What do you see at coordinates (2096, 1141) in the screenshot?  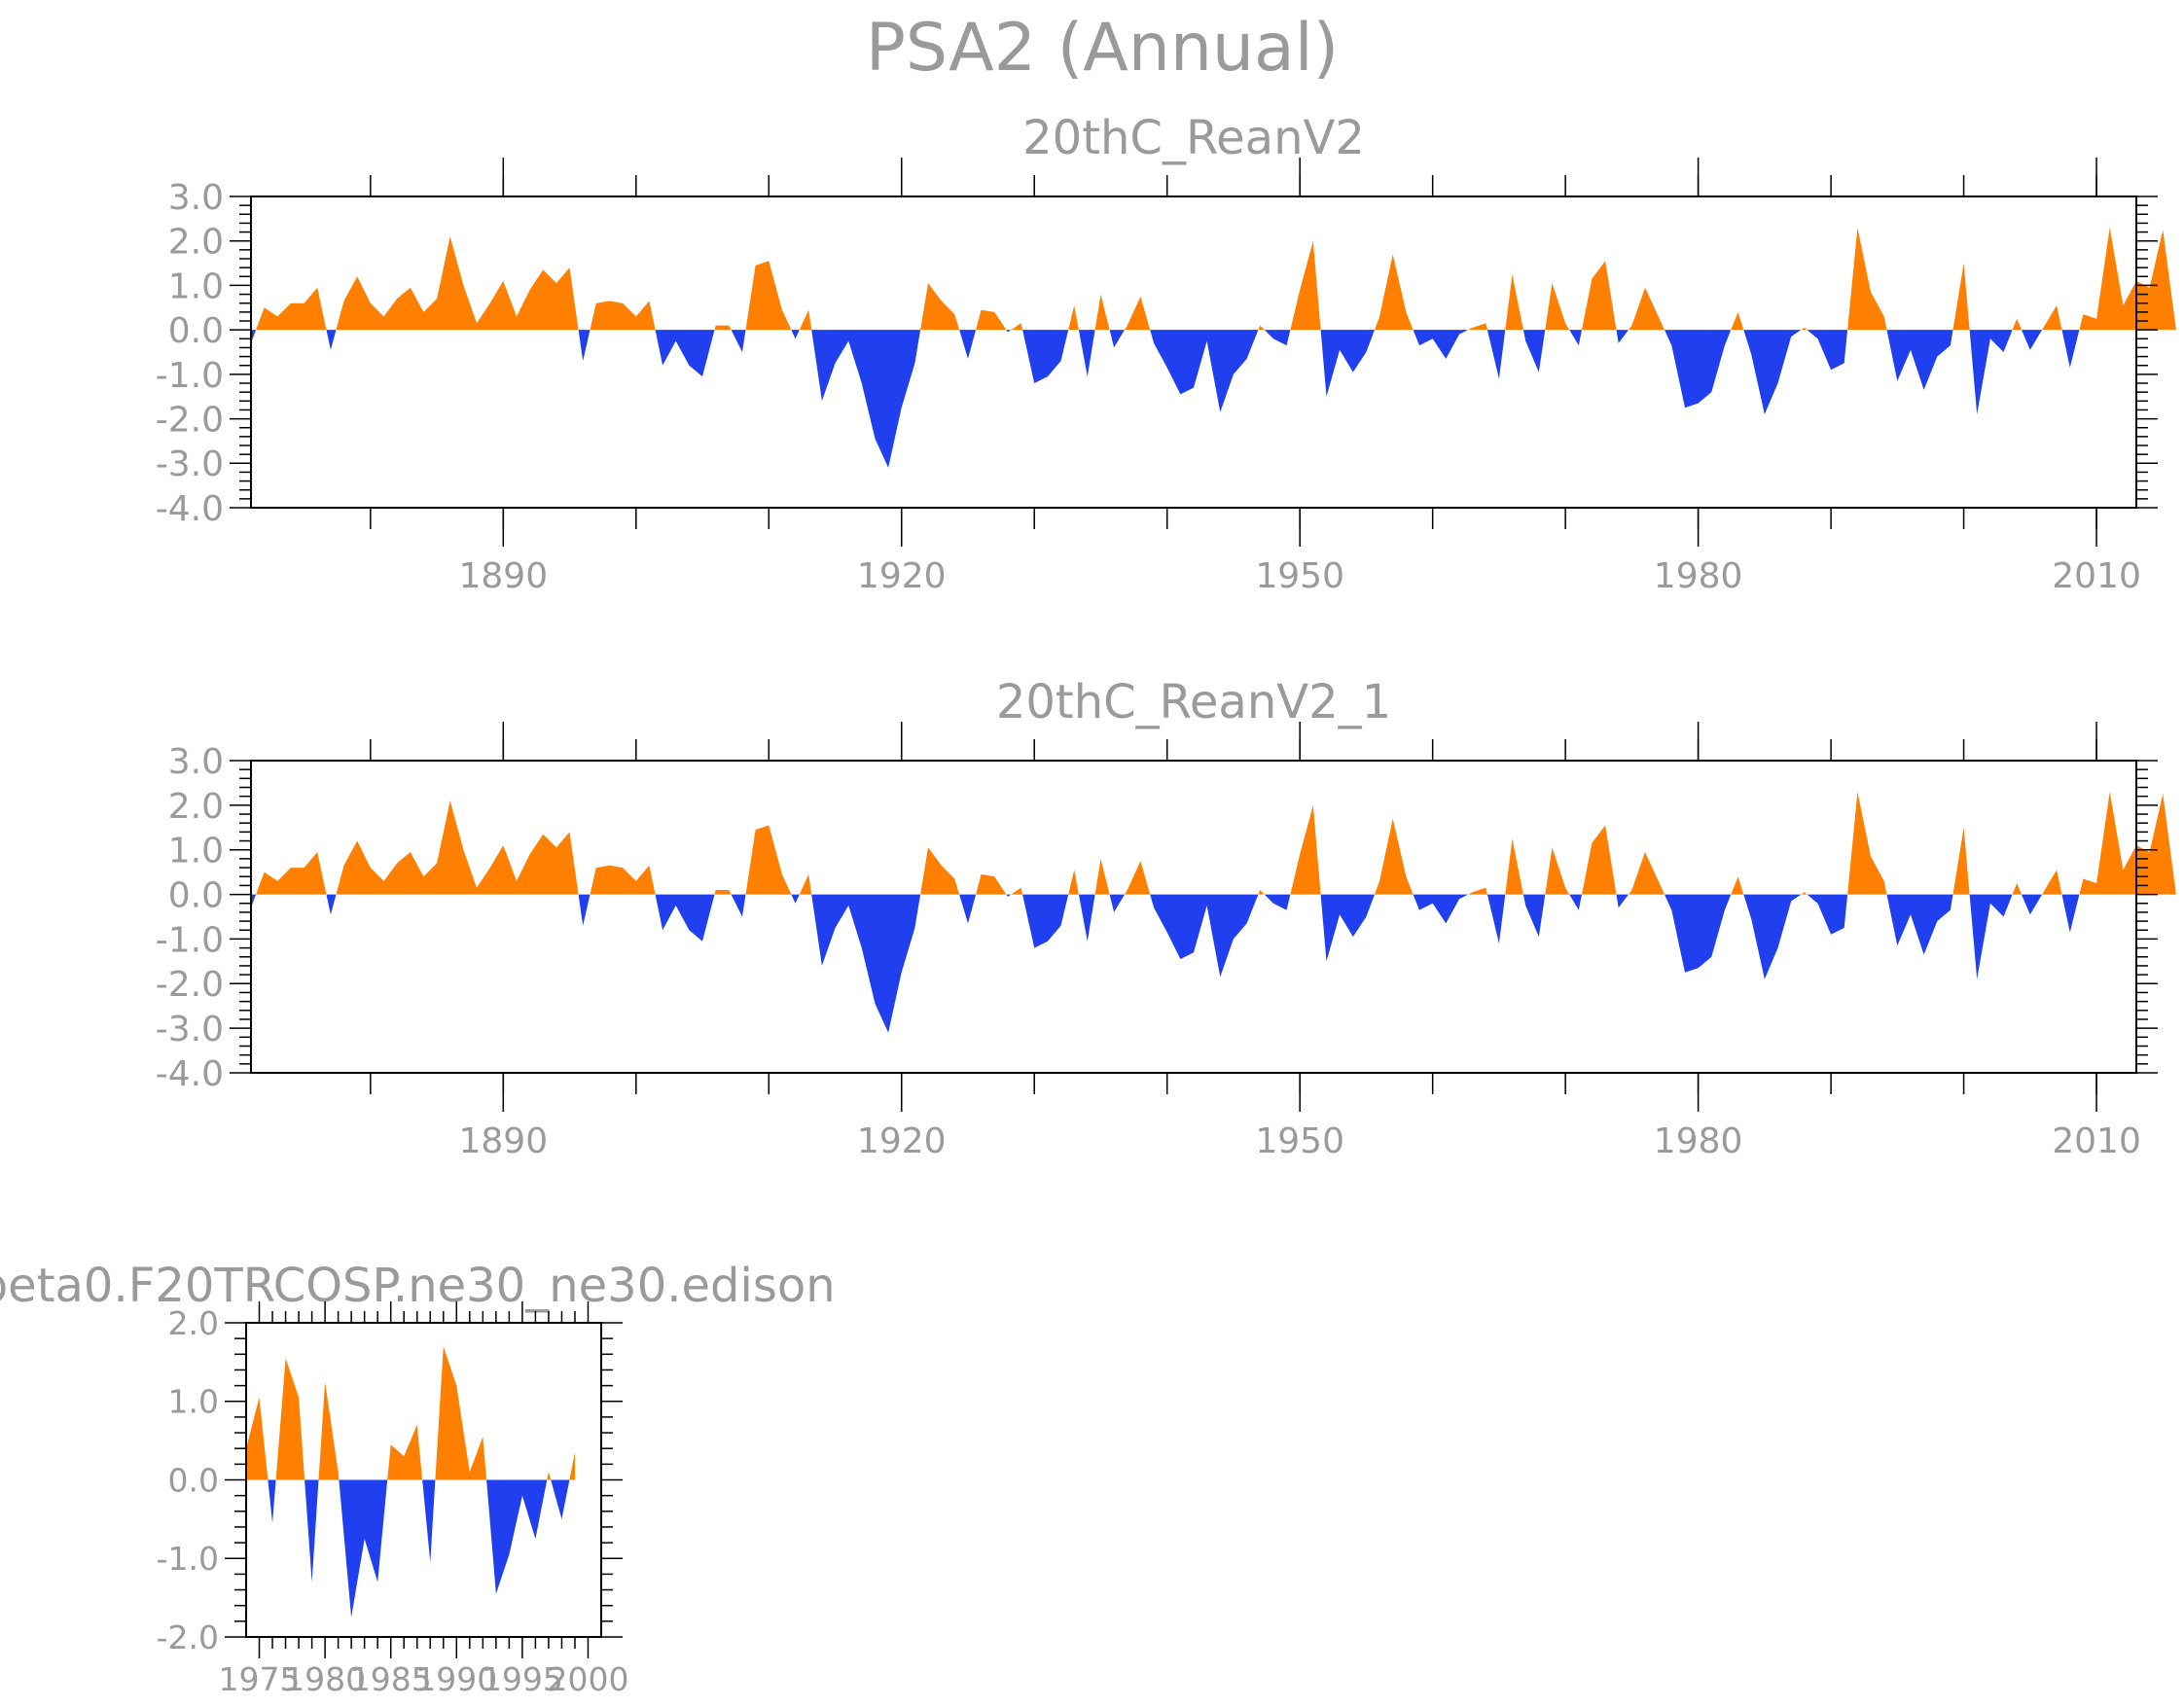 I see `x-tick-label: 2010` at bounding box center [2096, 1141].